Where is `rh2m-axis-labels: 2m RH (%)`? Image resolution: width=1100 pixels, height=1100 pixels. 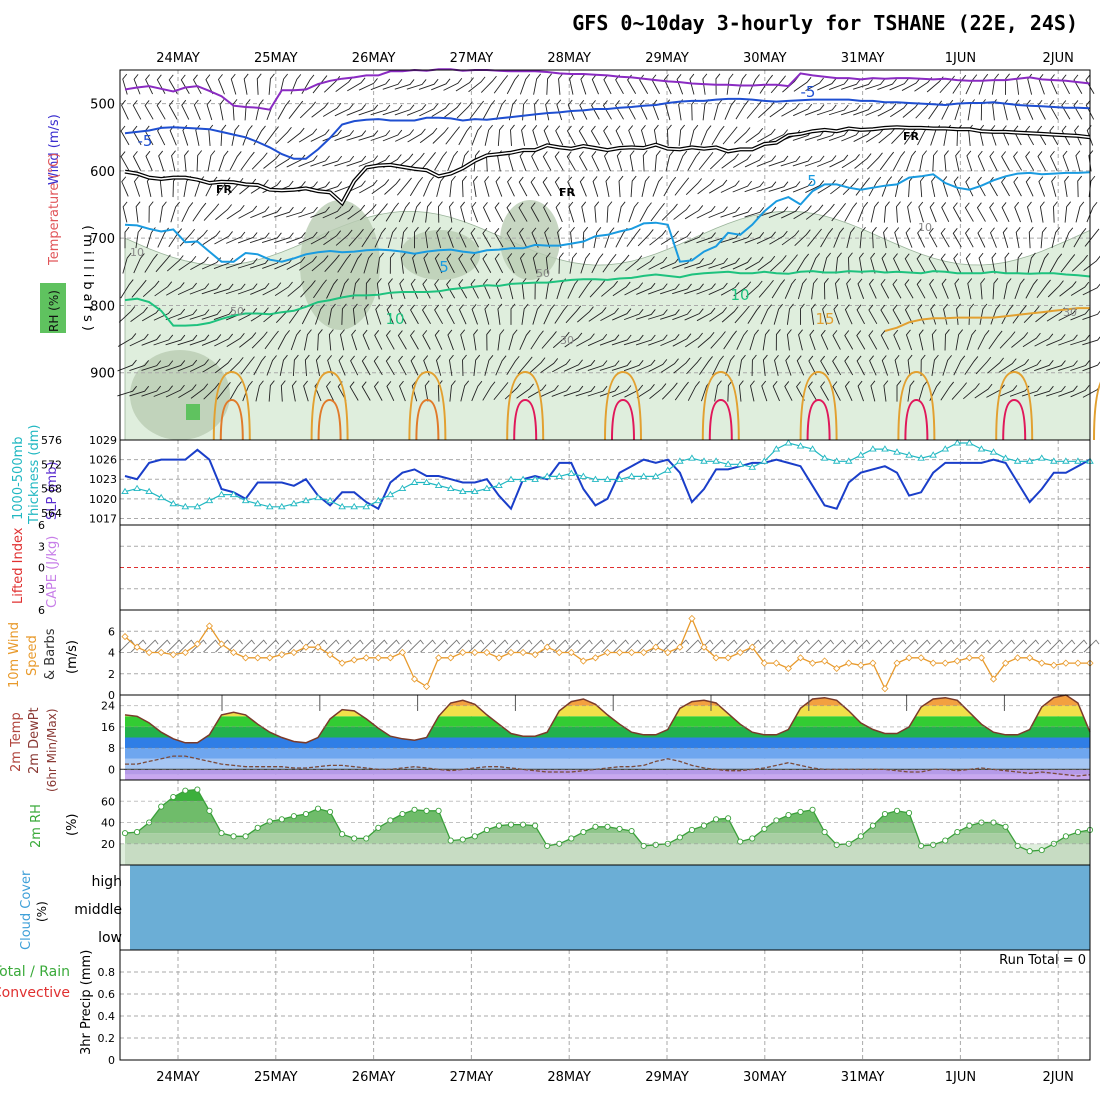 rh2m-axis-labels: 2m RH (%) is located at coordinates (54, 826).